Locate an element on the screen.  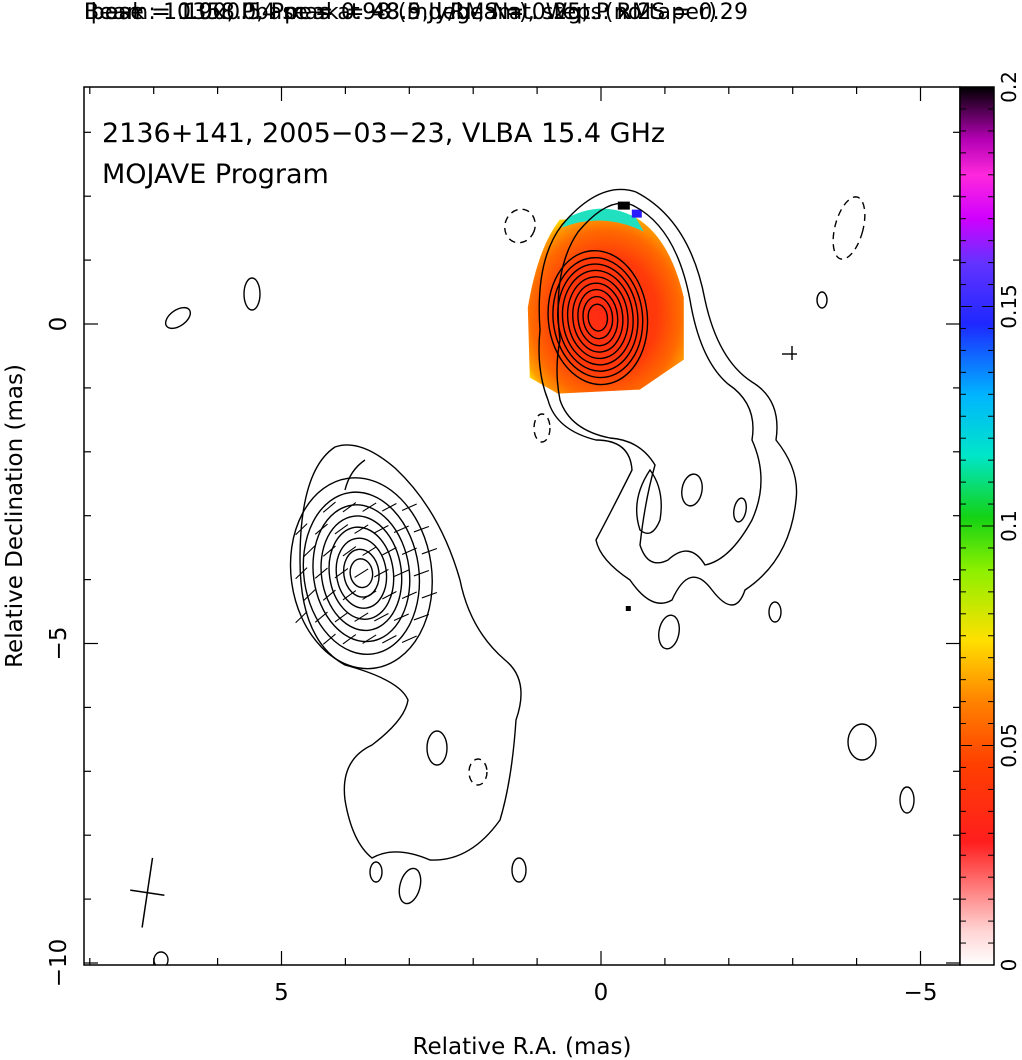
component-outer-contours is located at coordinates (410, 652).